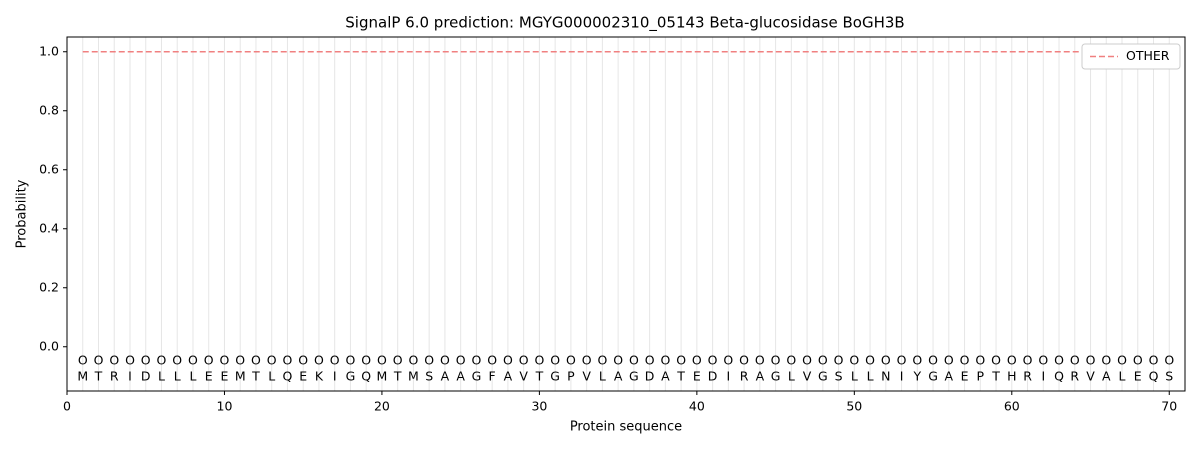  I want to click on y-tick-label: 1.0, so click(49, 50).